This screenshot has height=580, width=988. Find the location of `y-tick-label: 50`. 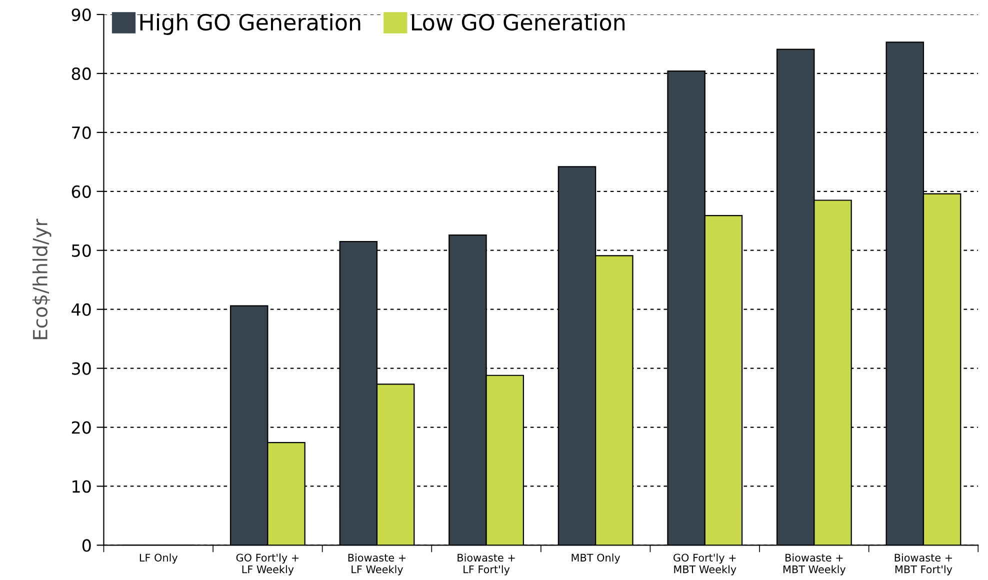

y-tick-label: 50 is located at coordinates (81, 250).